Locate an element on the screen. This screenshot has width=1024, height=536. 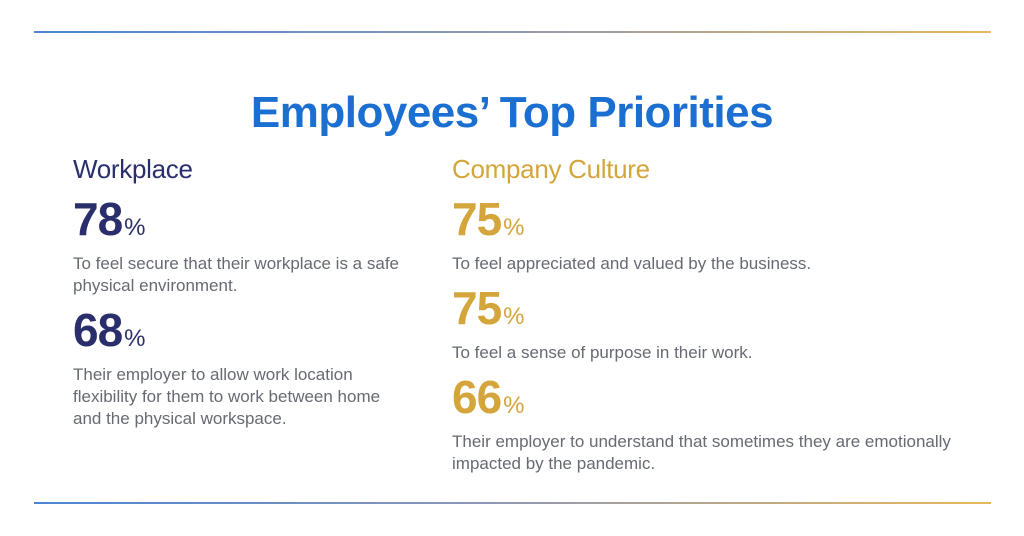
top-divider is located at coordinates (512, 32).